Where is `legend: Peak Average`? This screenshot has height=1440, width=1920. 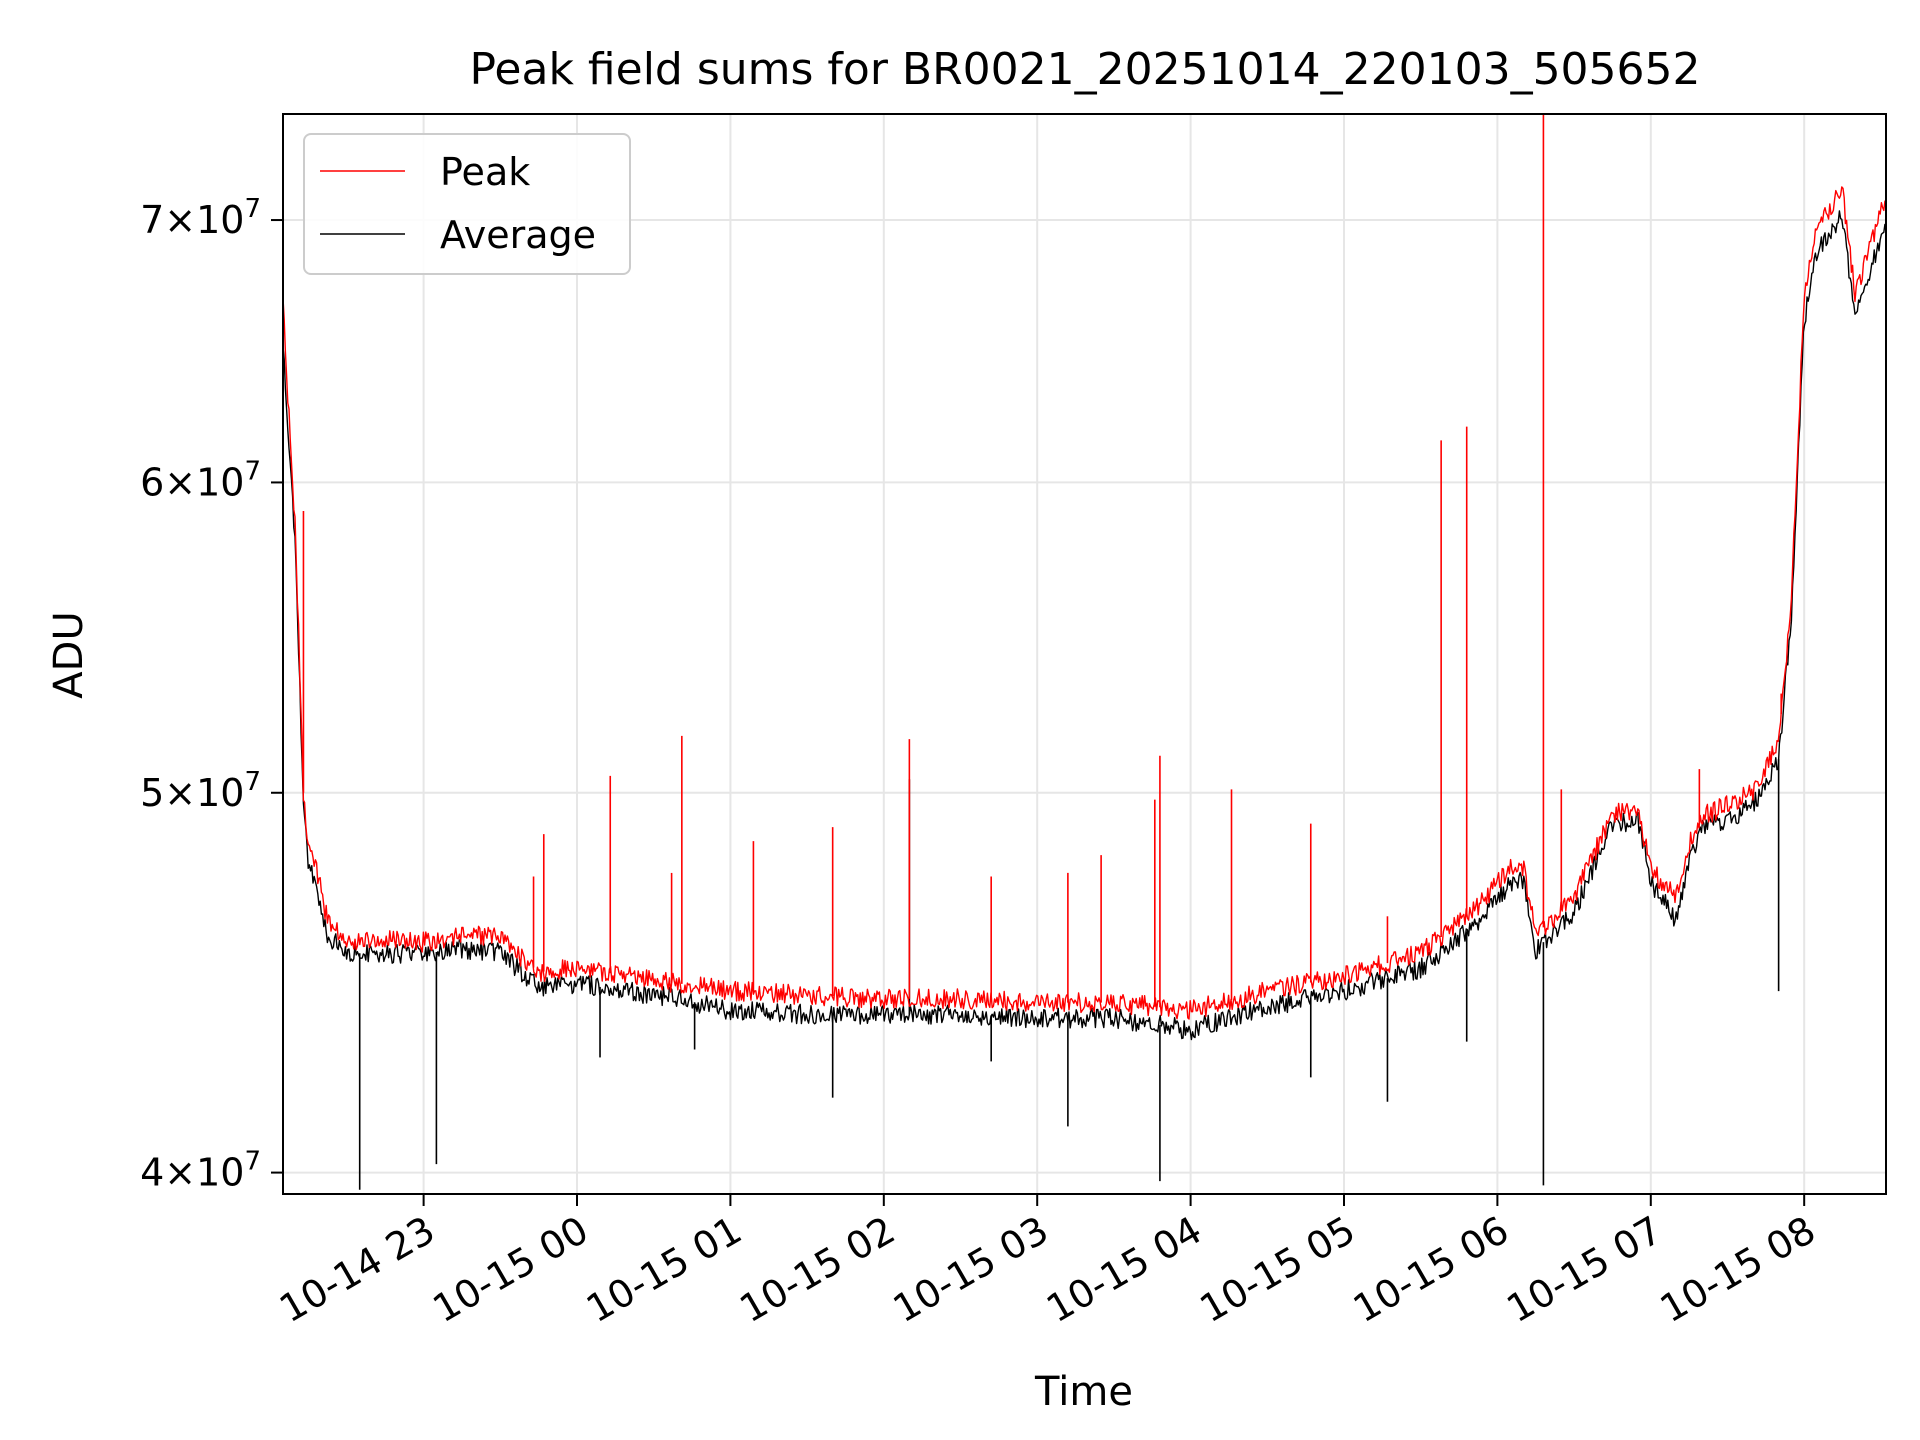
legend: Peak Average is located at coordinates (467, 204).